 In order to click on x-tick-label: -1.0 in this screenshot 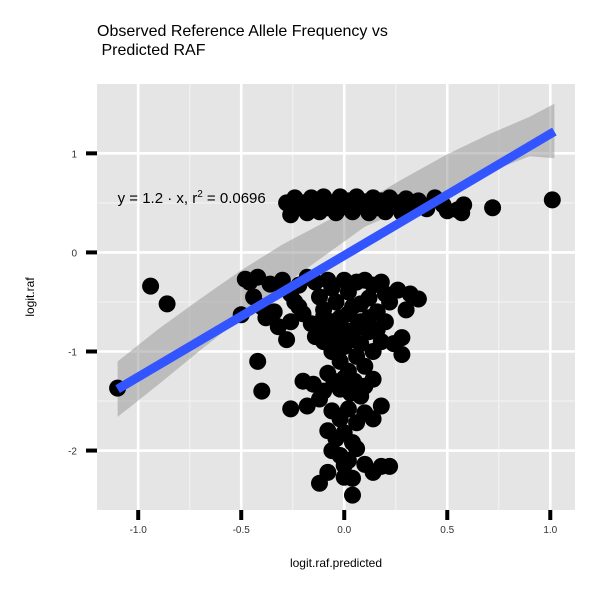, I will do `click(139, 530)`.